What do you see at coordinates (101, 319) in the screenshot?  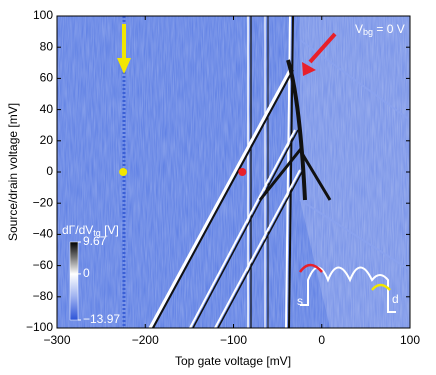 I see `colorbar-tick-label: −13.97` at bounding box center [101, 319].